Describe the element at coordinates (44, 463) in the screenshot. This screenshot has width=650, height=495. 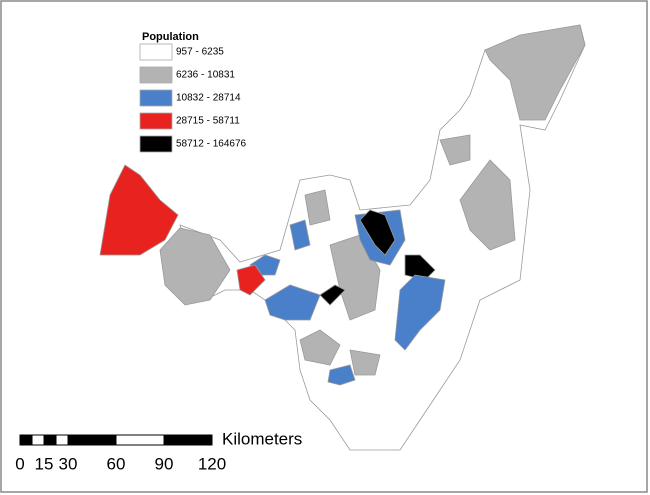
I see `scale-tick-label: 15` at that location.